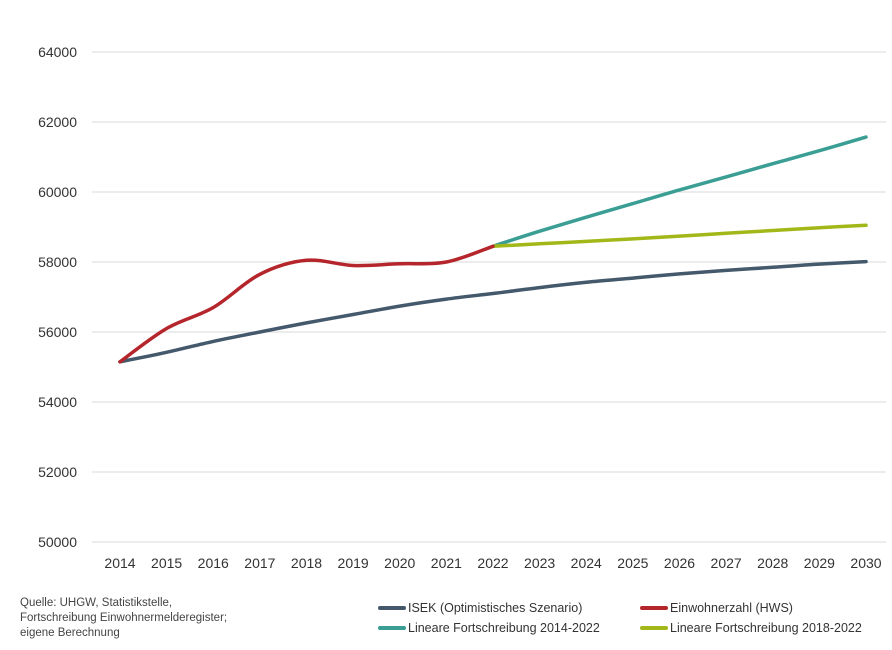  Describe the element at coordinates (57, 192) in the screenshot. I see `y-tick-label-60000: 60000` at that location.